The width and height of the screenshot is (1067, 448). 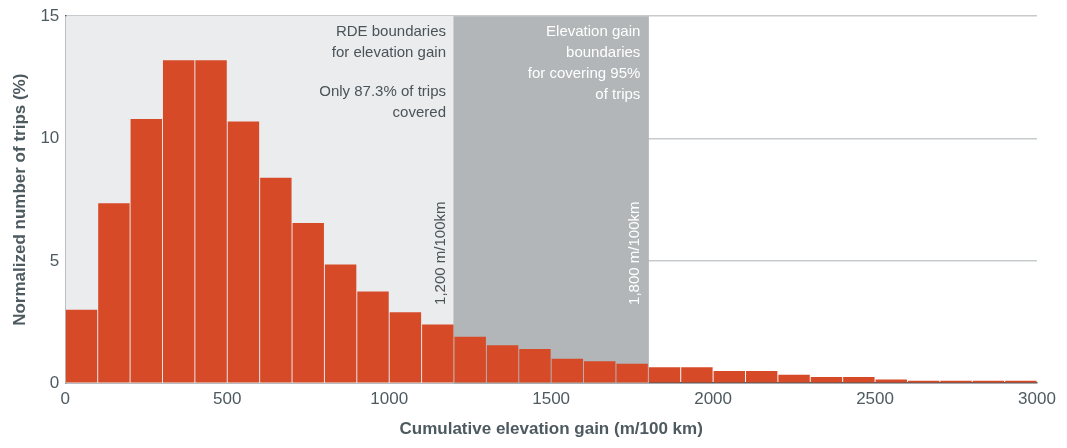 I want to click on x-tick-label: 3000, so click(x=1037, y=399).